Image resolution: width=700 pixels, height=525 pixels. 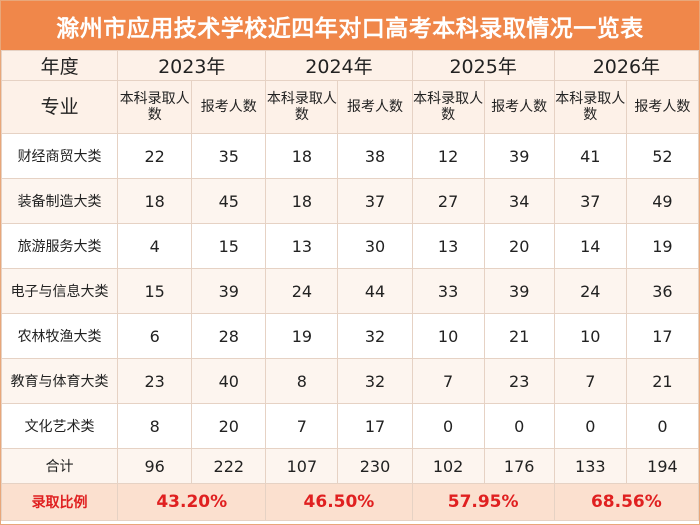 What do you see at coordinates (519, 107) in the screenshot?
I see `applicants-header-2025: 报考人数` at bounding box center [519, 107].